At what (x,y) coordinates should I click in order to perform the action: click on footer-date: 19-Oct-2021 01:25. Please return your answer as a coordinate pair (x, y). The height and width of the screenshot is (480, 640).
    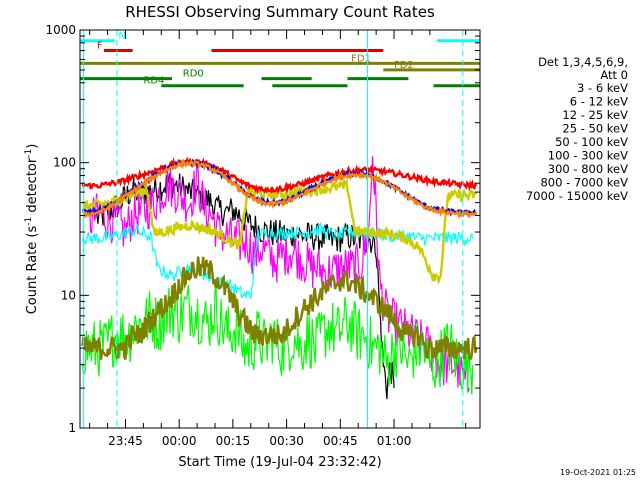
    Looking at the image, I should click on (598, 472).